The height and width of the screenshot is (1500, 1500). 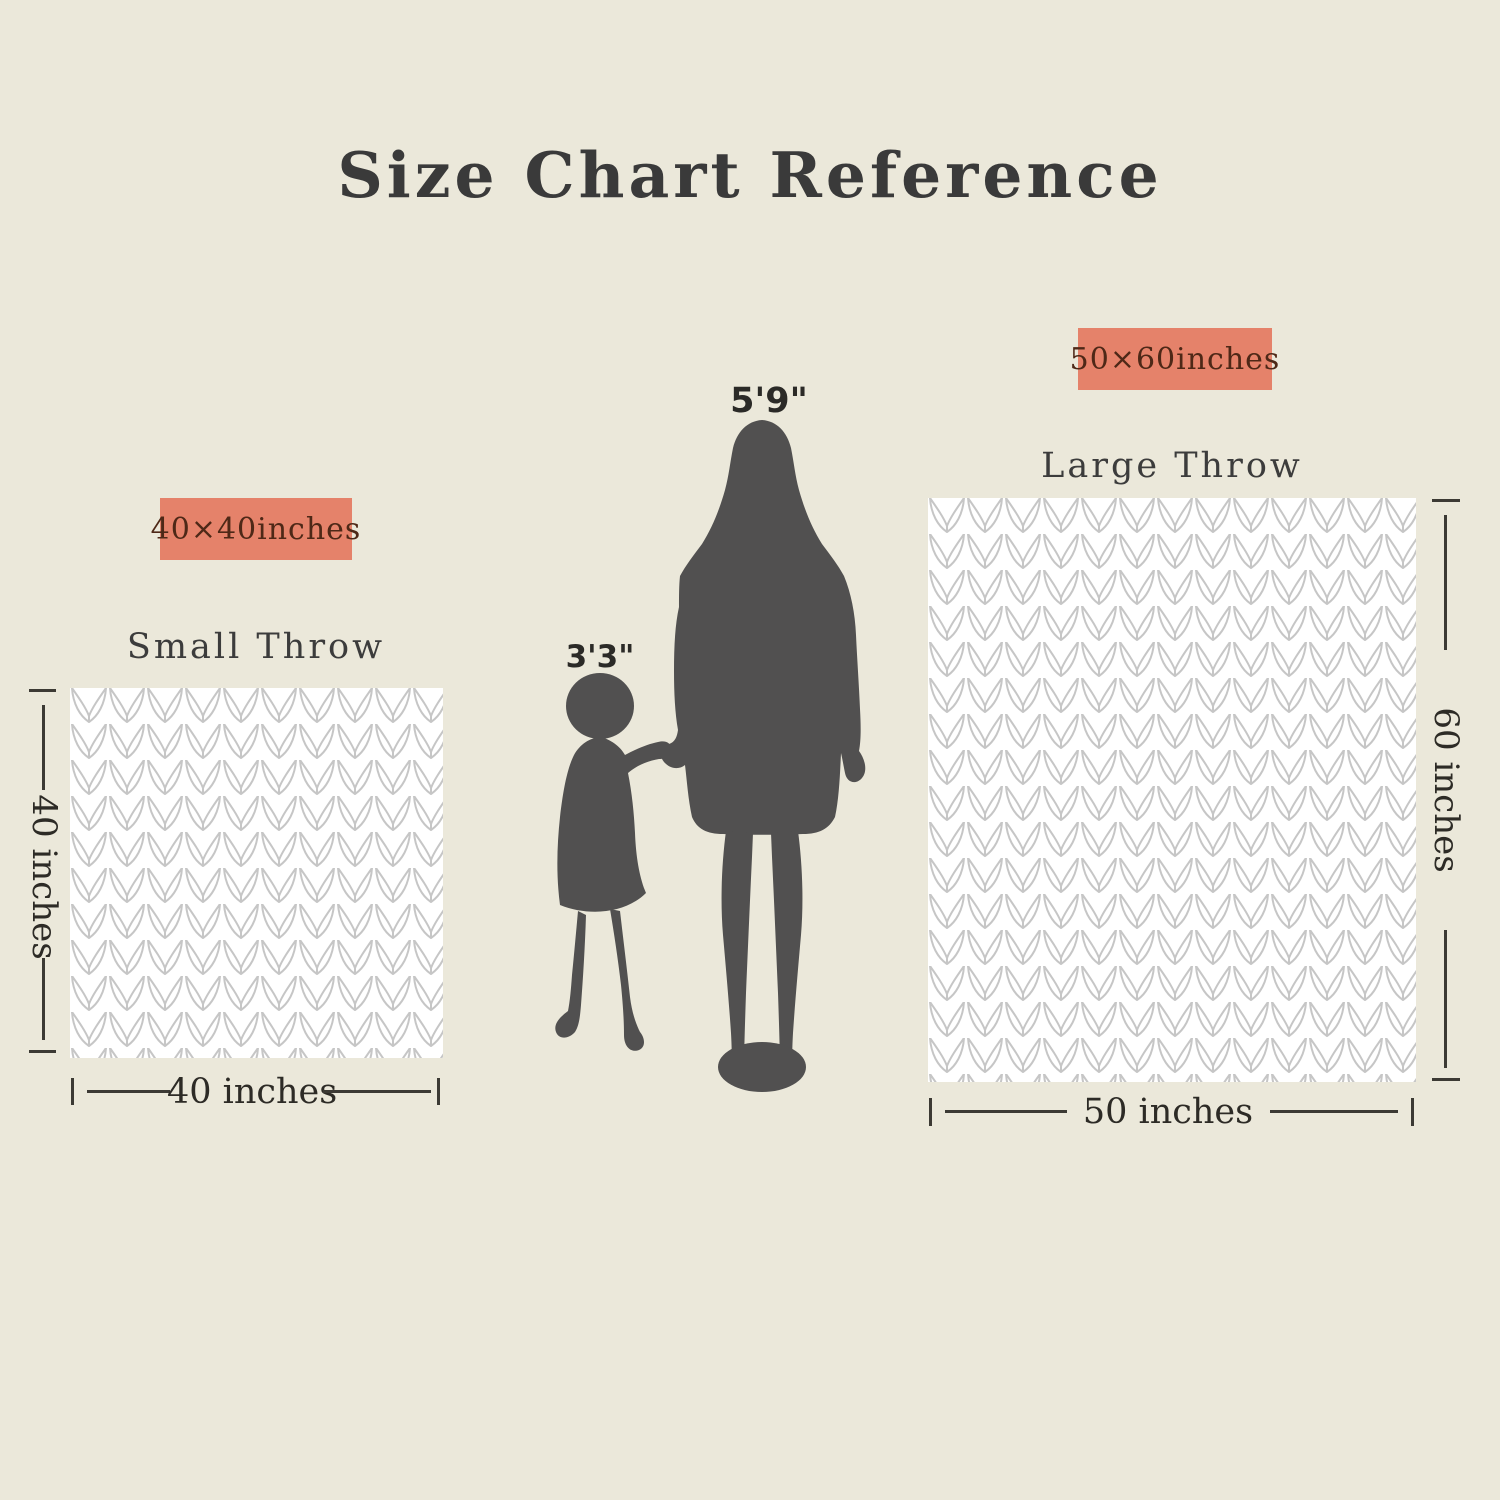 I want to click on small-throw-size-badge: 40×40inches, so click(x=255, y=529).